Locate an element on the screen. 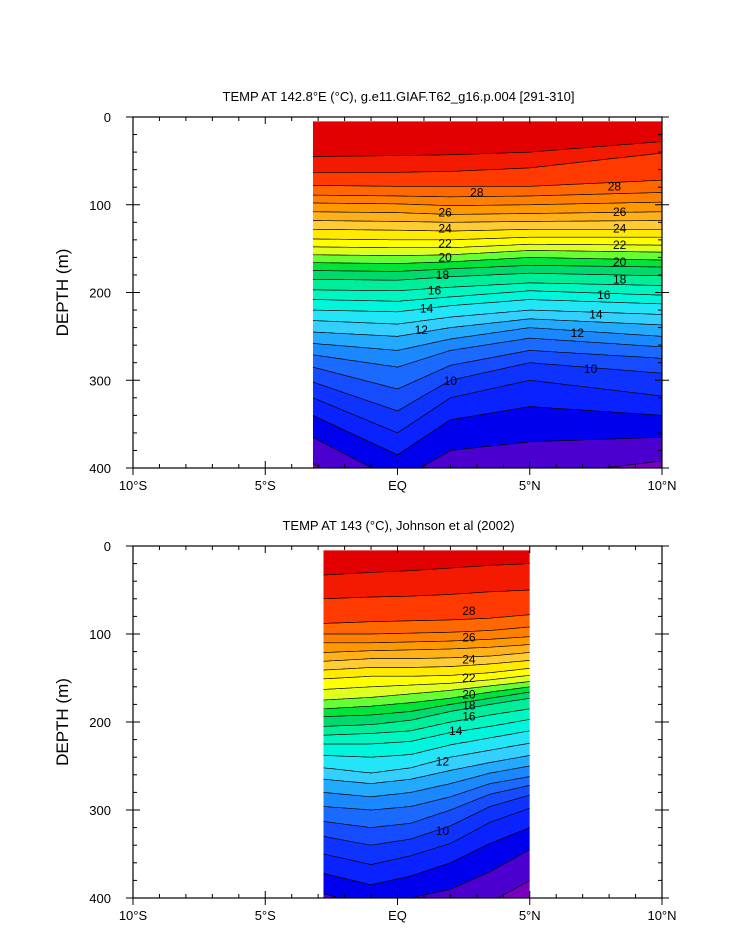  isotherm-label: 26 is located at coordinates (620, 212).